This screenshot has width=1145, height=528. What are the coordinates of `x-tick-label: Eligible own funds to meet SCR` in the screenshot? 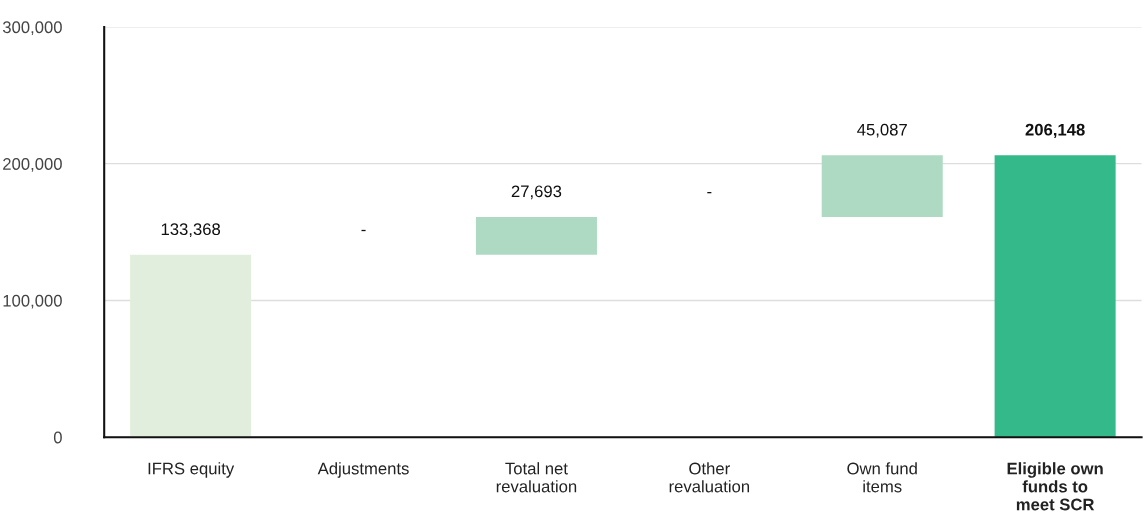 It's located at (1055, 486).